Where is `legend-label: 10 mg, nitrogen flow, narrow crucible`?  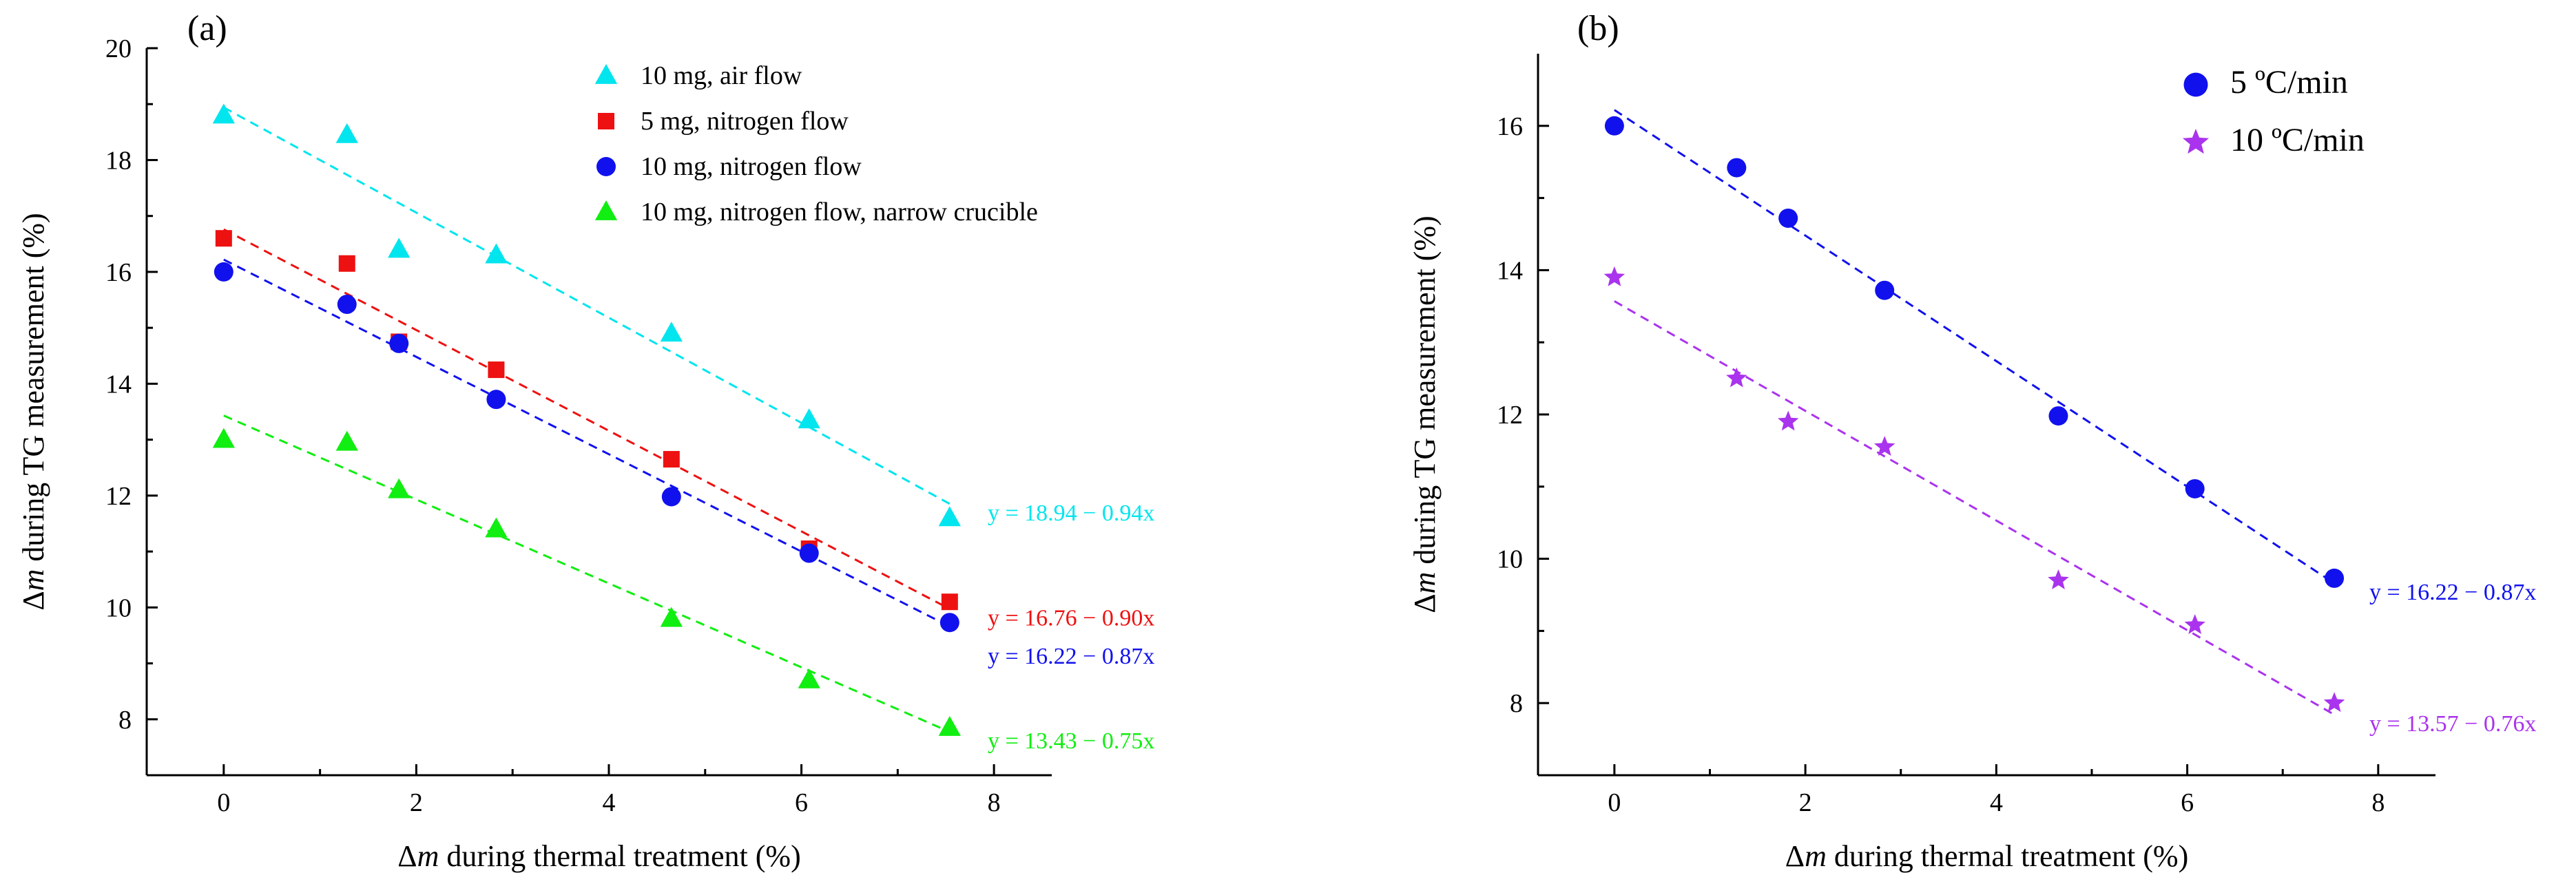
legend-label: 10 mg, nitrogen flow, narrow crucible is located at coordinates (839, 212).